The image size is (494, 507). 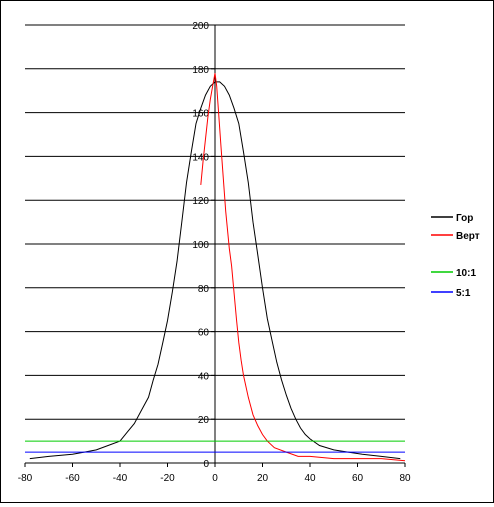 I want to click on x-tick-label: -40, so click(x=120, y=478).